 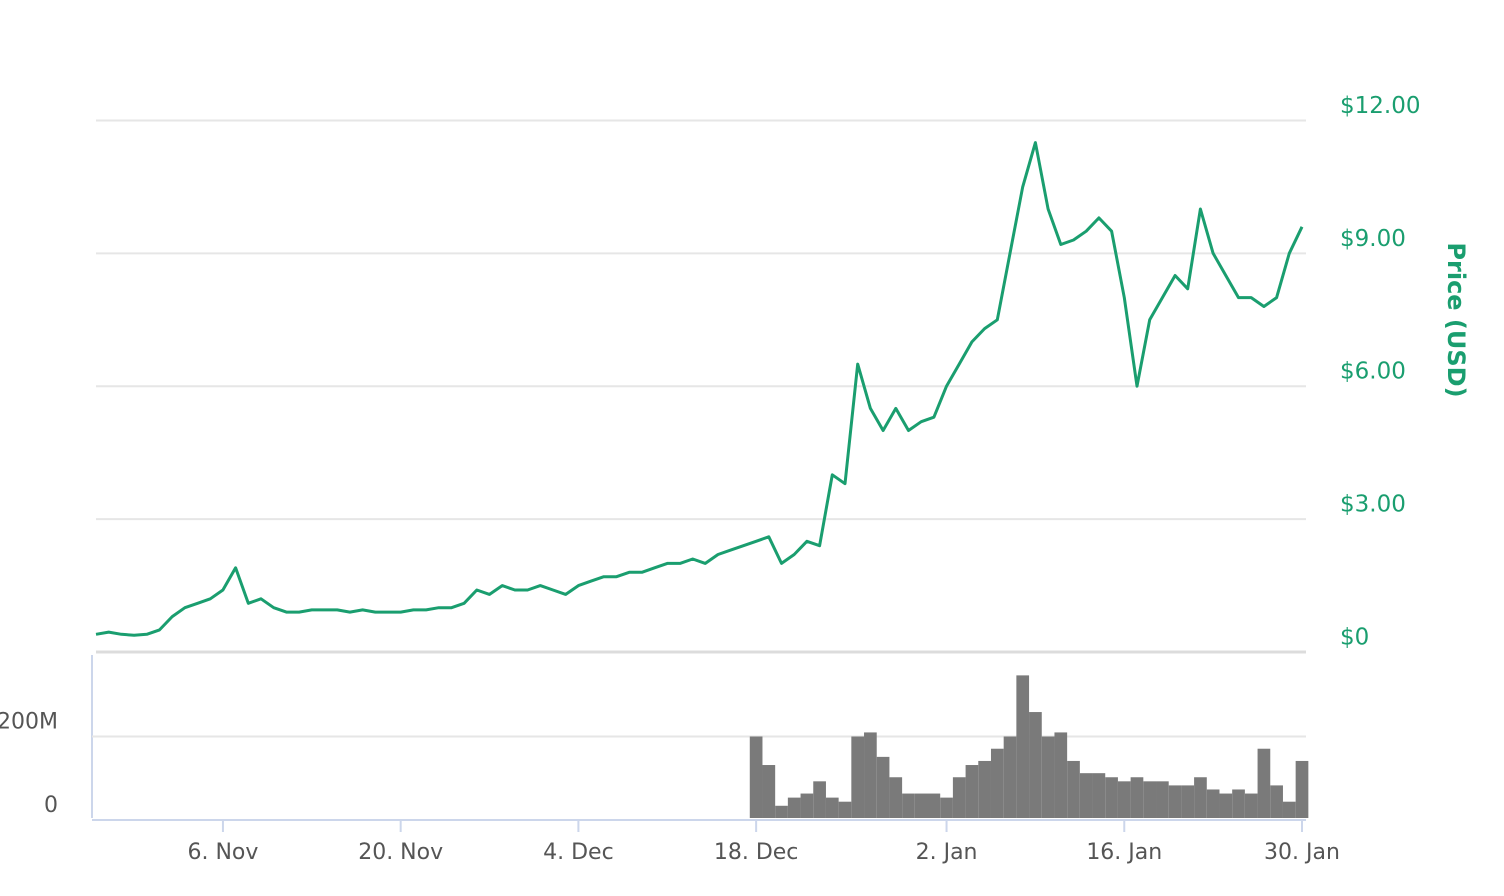 What do you see at coordinates (947, 852) in the screenshot?
I see `x-tick-label: 2. Jan` at bounding box center [947, 852].